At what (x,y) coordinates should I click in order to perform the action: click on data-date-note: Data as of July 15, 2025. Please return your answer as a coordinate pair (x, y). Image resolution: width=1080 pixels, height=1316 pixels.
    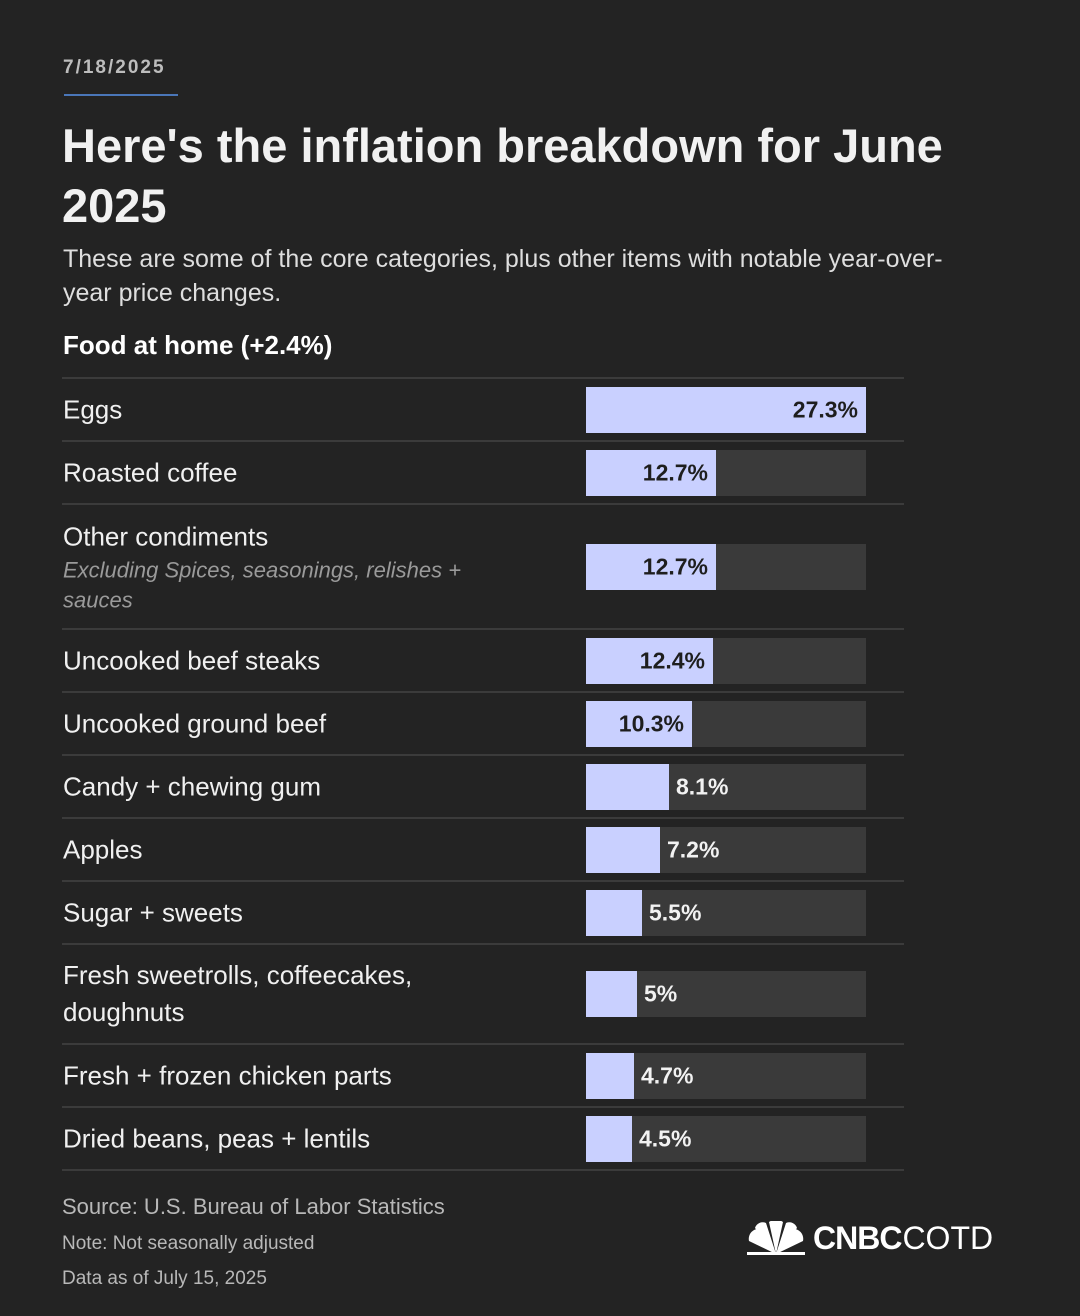
    Looking at the image, I should click on (164, 1278).